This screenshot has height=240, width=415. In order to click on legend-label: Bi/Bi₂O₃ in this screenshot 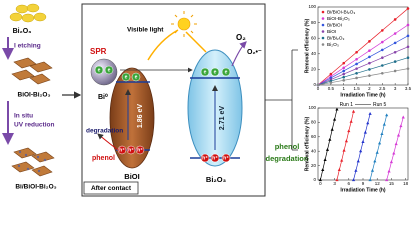, I will do `click(335, 38)`.